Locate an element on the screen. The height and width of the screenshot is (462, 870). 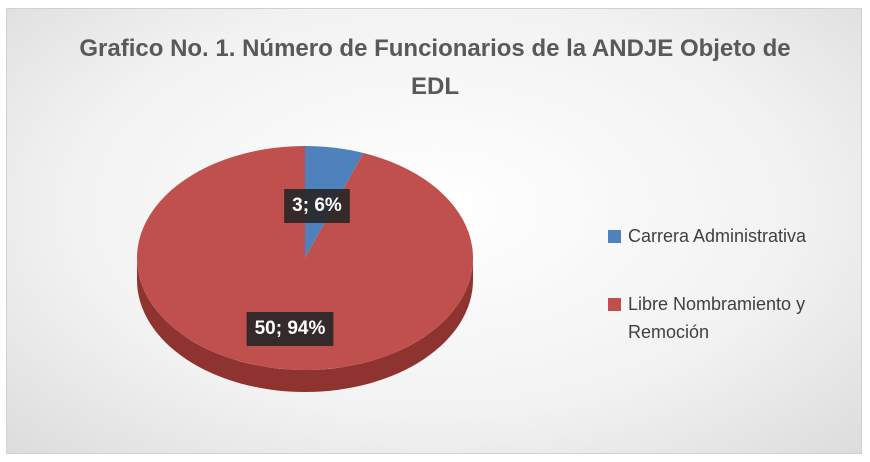
legend-label: Libre Nombramiento y Remoción is located at coordinates (717, 318).